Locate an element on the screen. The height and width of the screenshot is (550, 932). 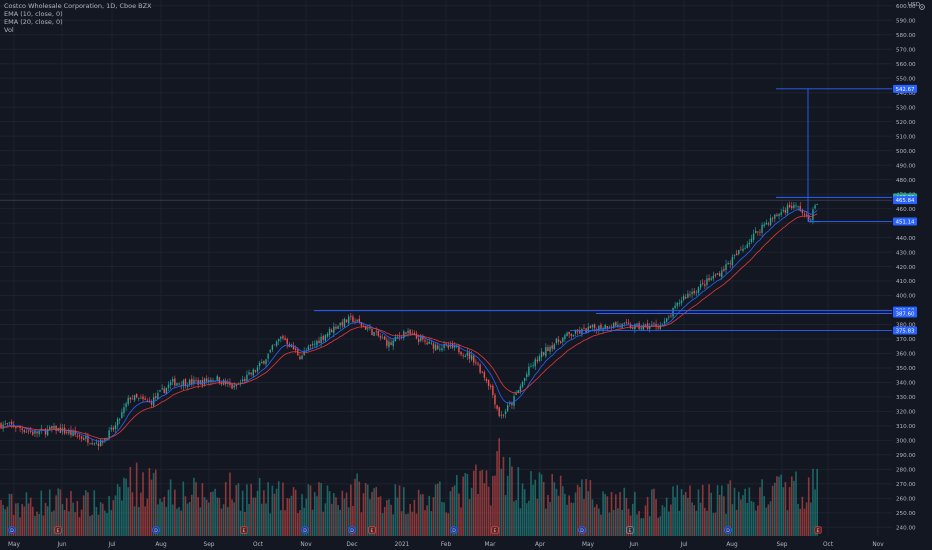
settings-icon is located at coordinates (922, 7).